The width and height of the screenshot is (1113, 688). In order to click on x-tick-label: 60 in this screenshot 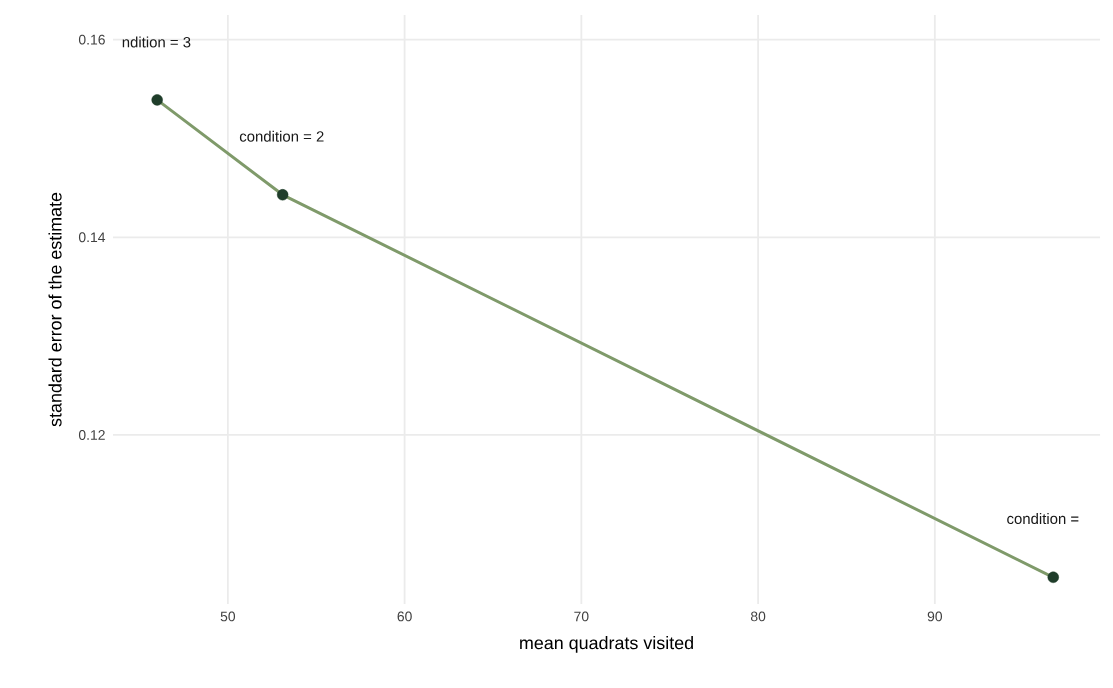, I will do `click(404, 616)`.